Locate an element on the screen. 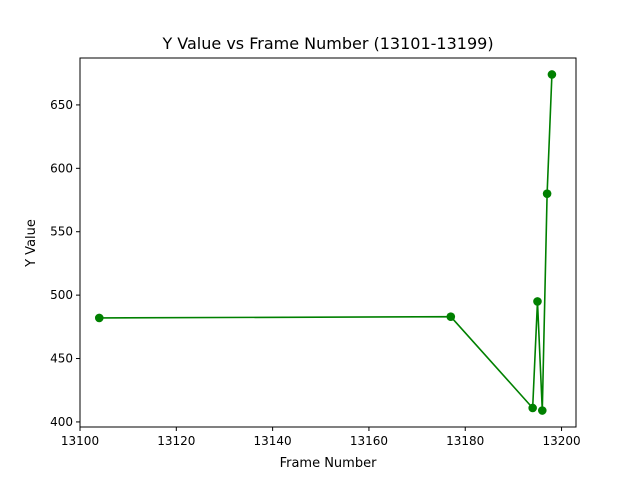 This screenshot has height=480, width=640. chart-title: Y Value vs Frame Number (13101-13199) is located at coordinates (327, 43).